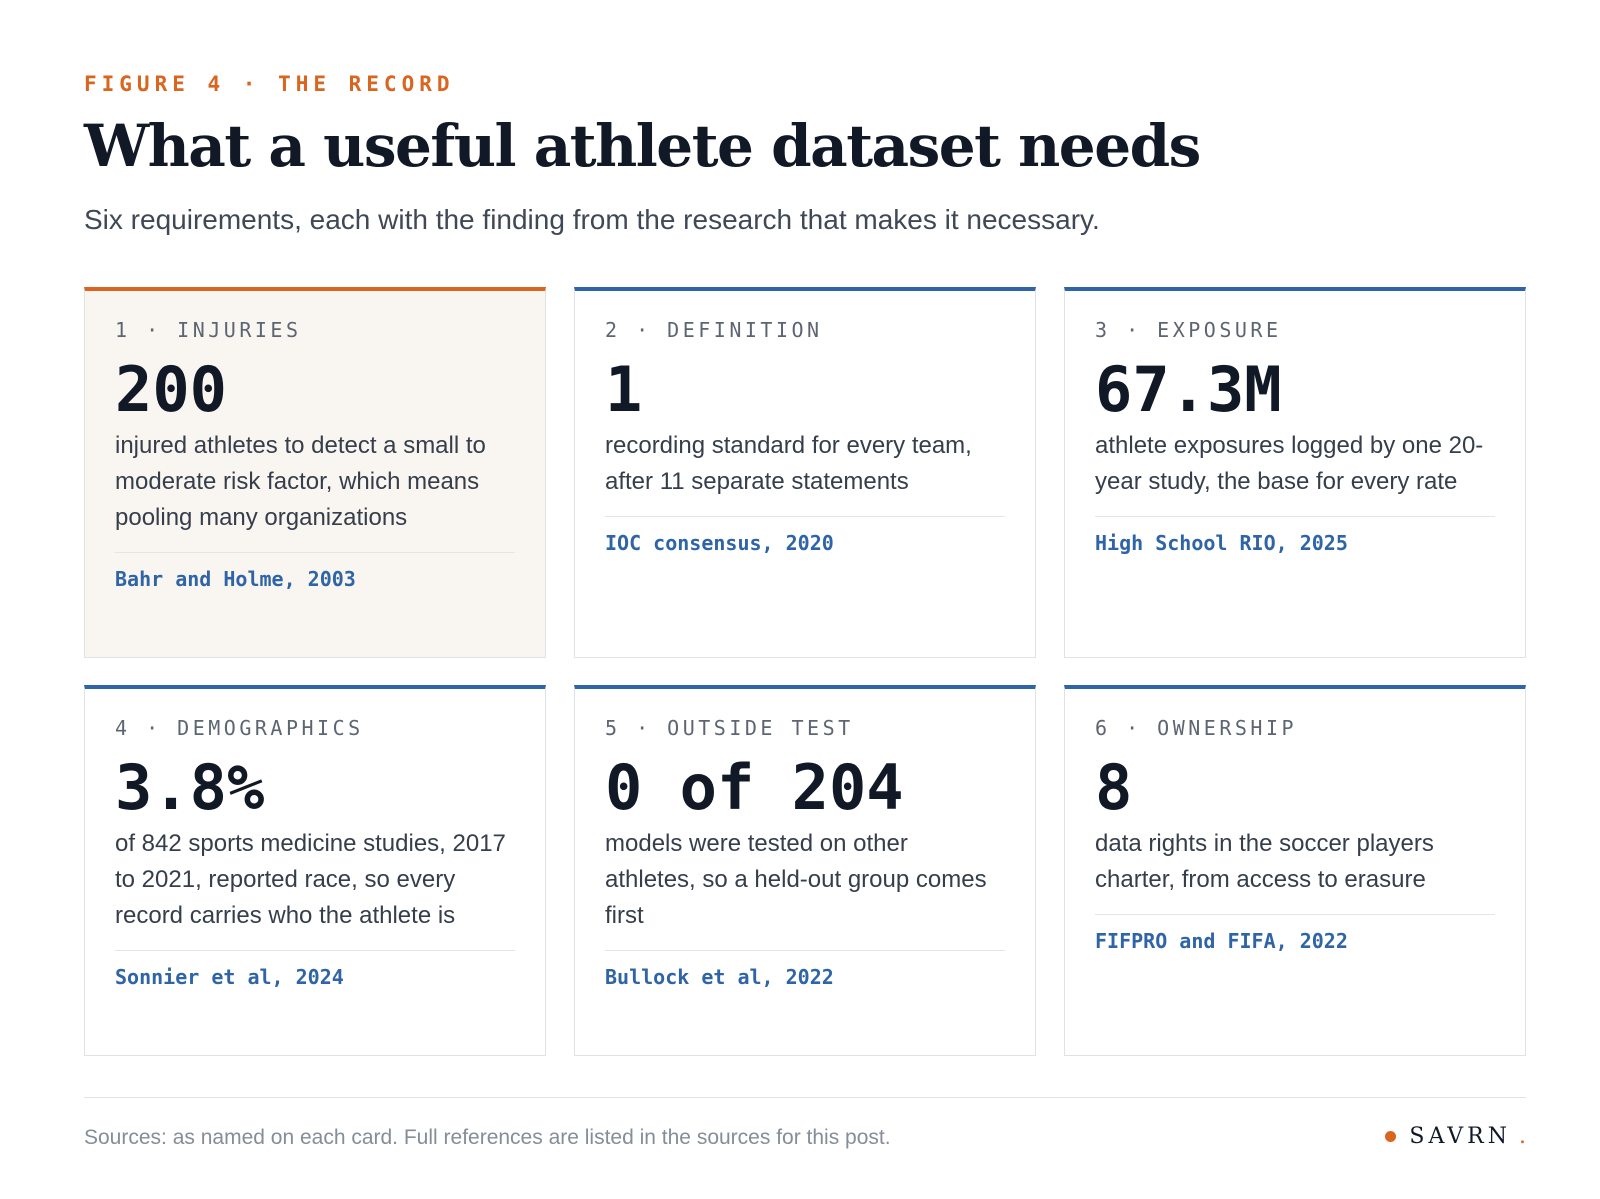  What do you see at coordinates (1221, 941) in the screenshot?
I see `card-source: FIFPRO and FIFA, 2022` at bounding box center [1221, 941].